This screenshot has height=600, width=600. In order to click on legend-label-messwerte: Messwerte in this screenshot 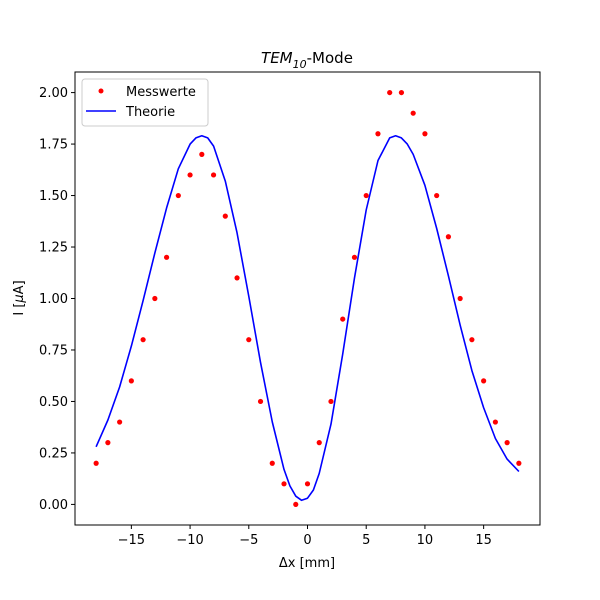, I will do `click(161, 92)`.